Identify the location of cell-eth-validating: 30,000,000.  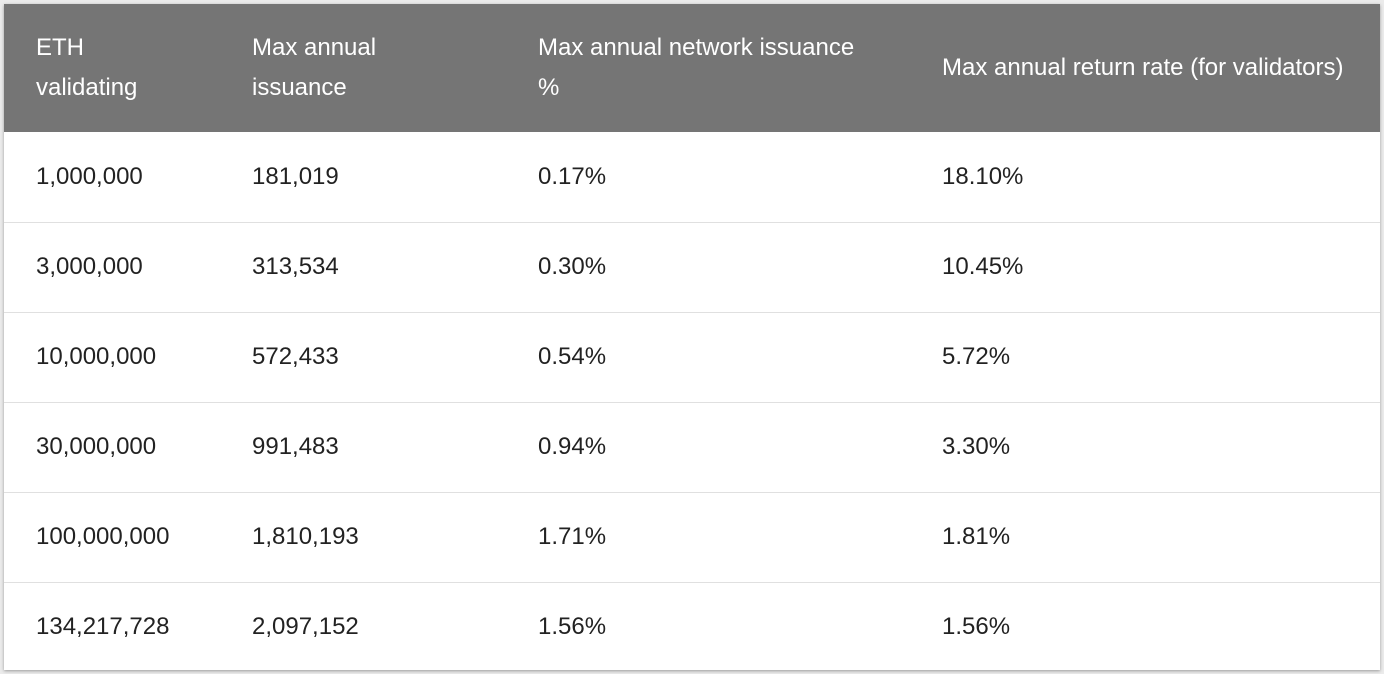
(96, 446).